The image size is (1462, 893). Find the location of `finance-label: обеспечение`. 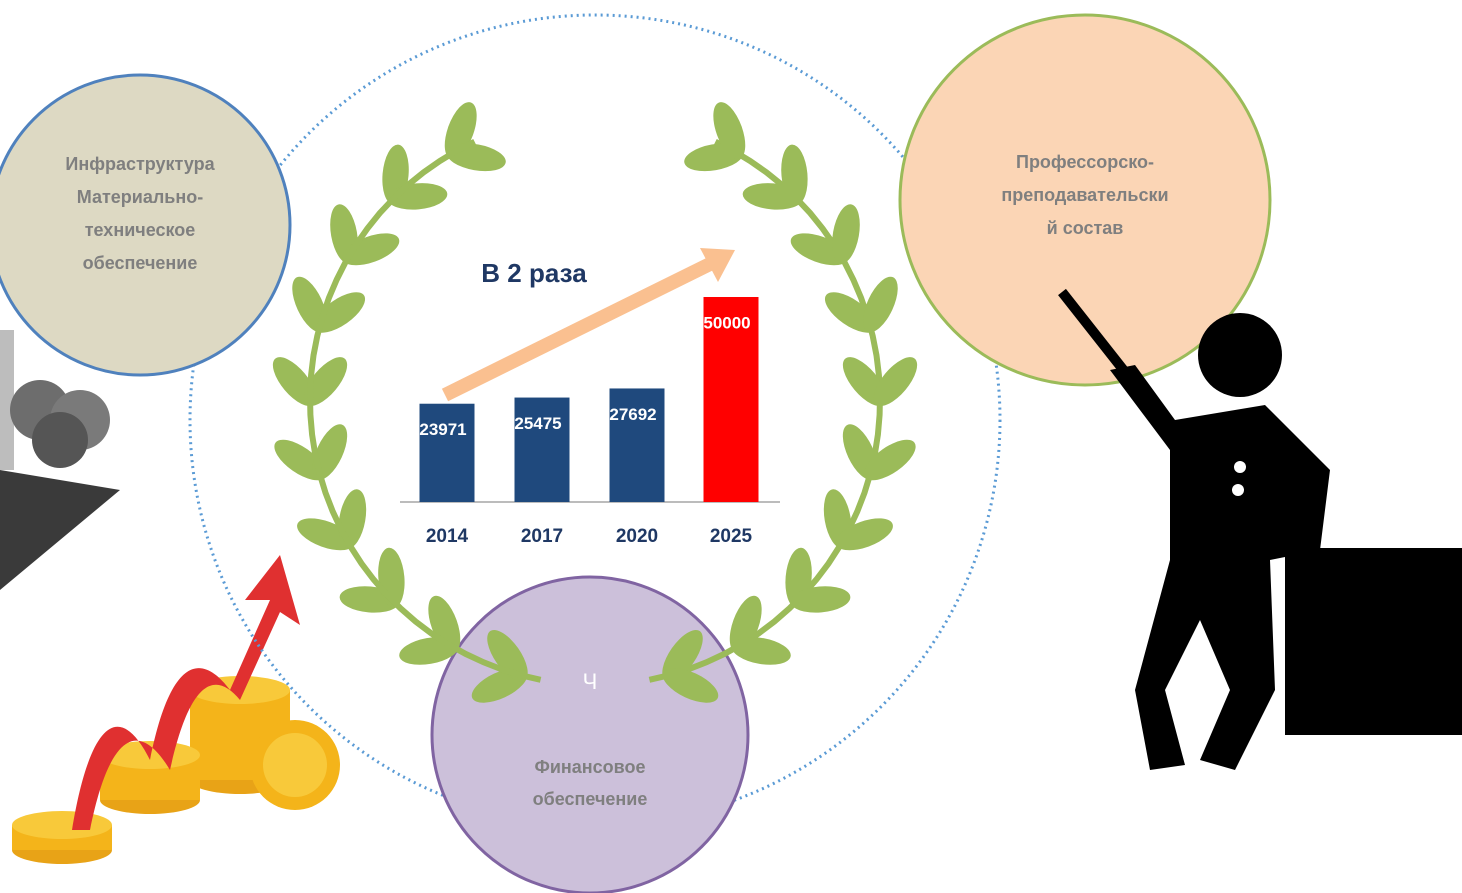

finance-label: обеспечение is located at coordinates (590, 799).